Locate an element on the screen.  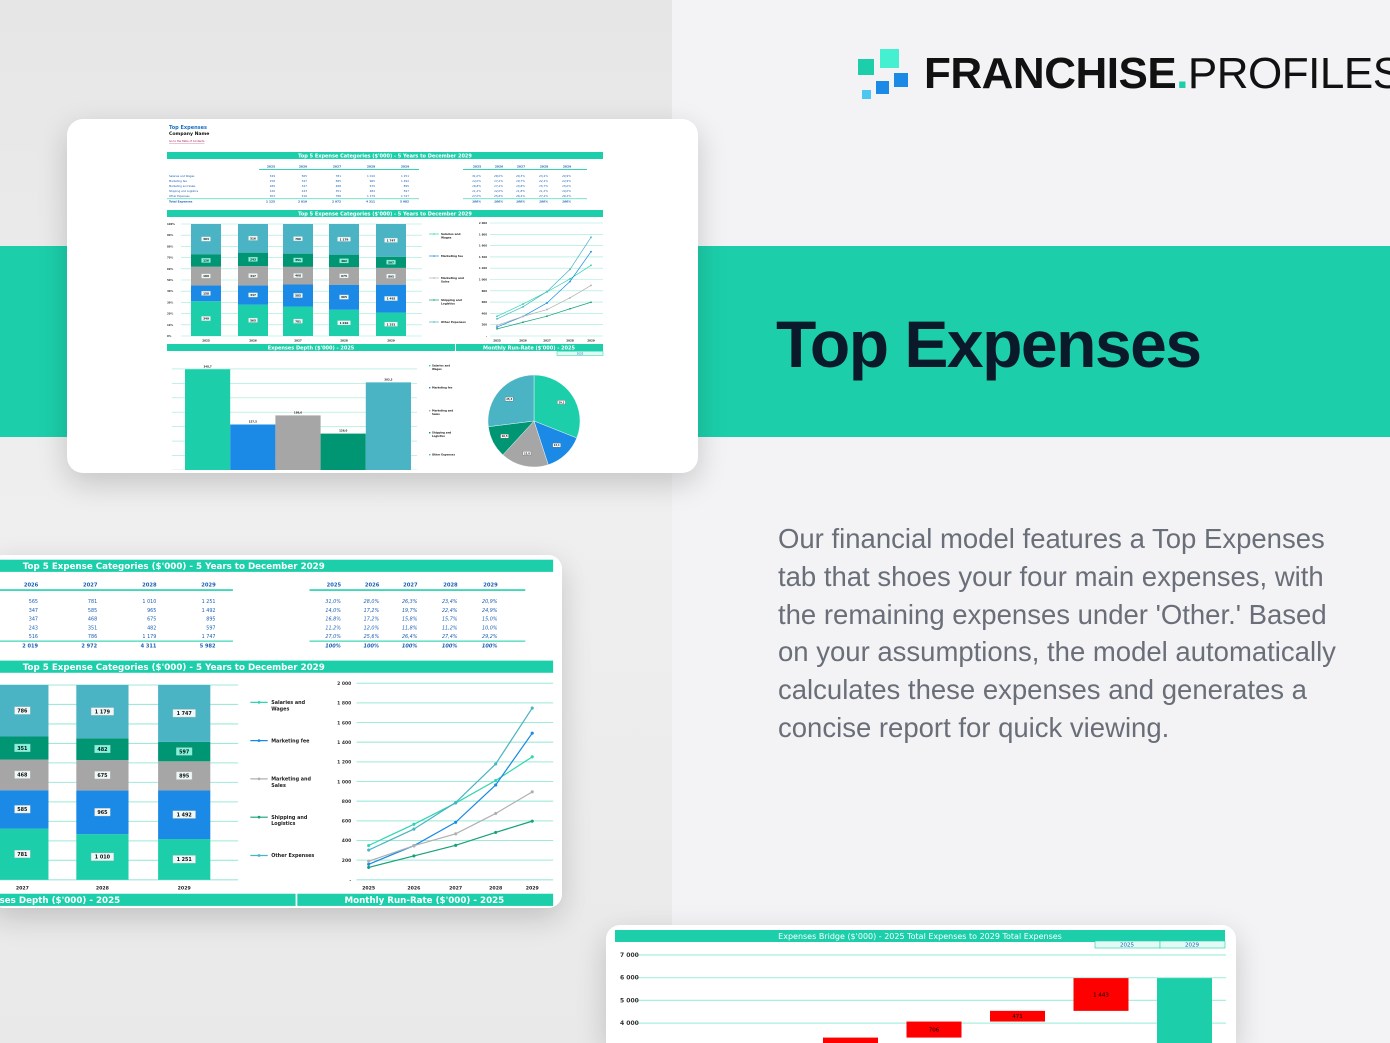
depth-bar-label: 126,0 is located at coordinates (343, 431).